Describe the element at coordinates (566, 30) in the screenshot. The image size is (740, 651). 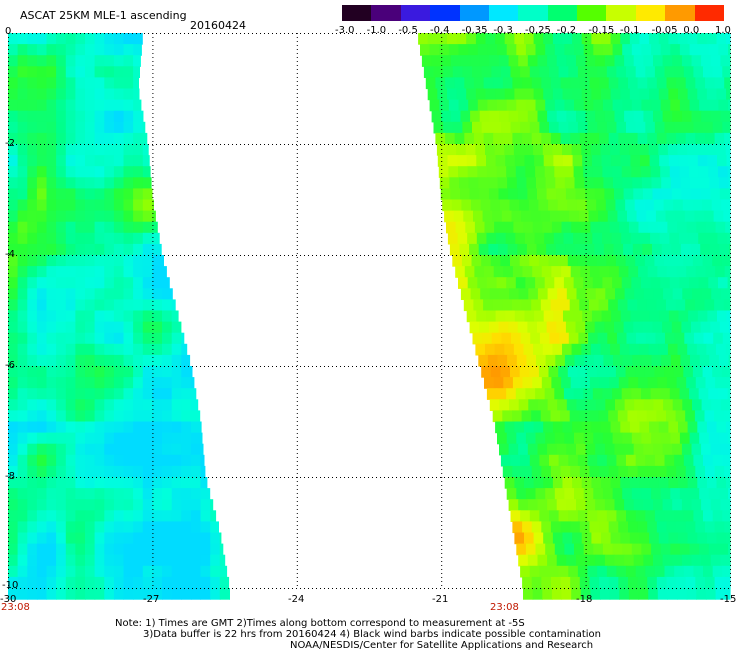
I see `colorbar-label: -0.2` at that location.